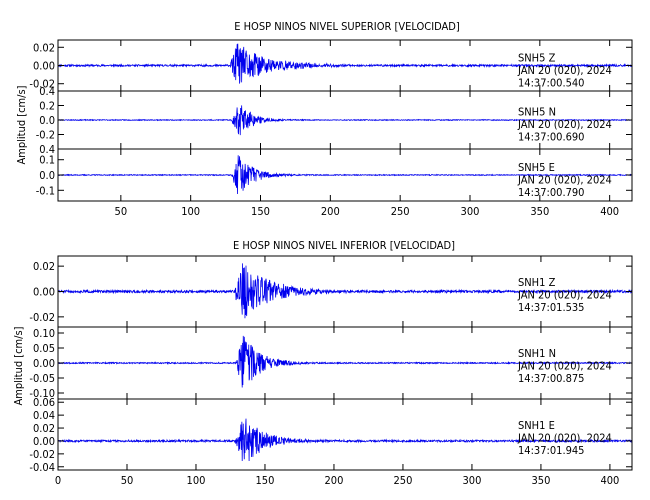  I want to click on x-tick-label: 0, so click(58, 480).